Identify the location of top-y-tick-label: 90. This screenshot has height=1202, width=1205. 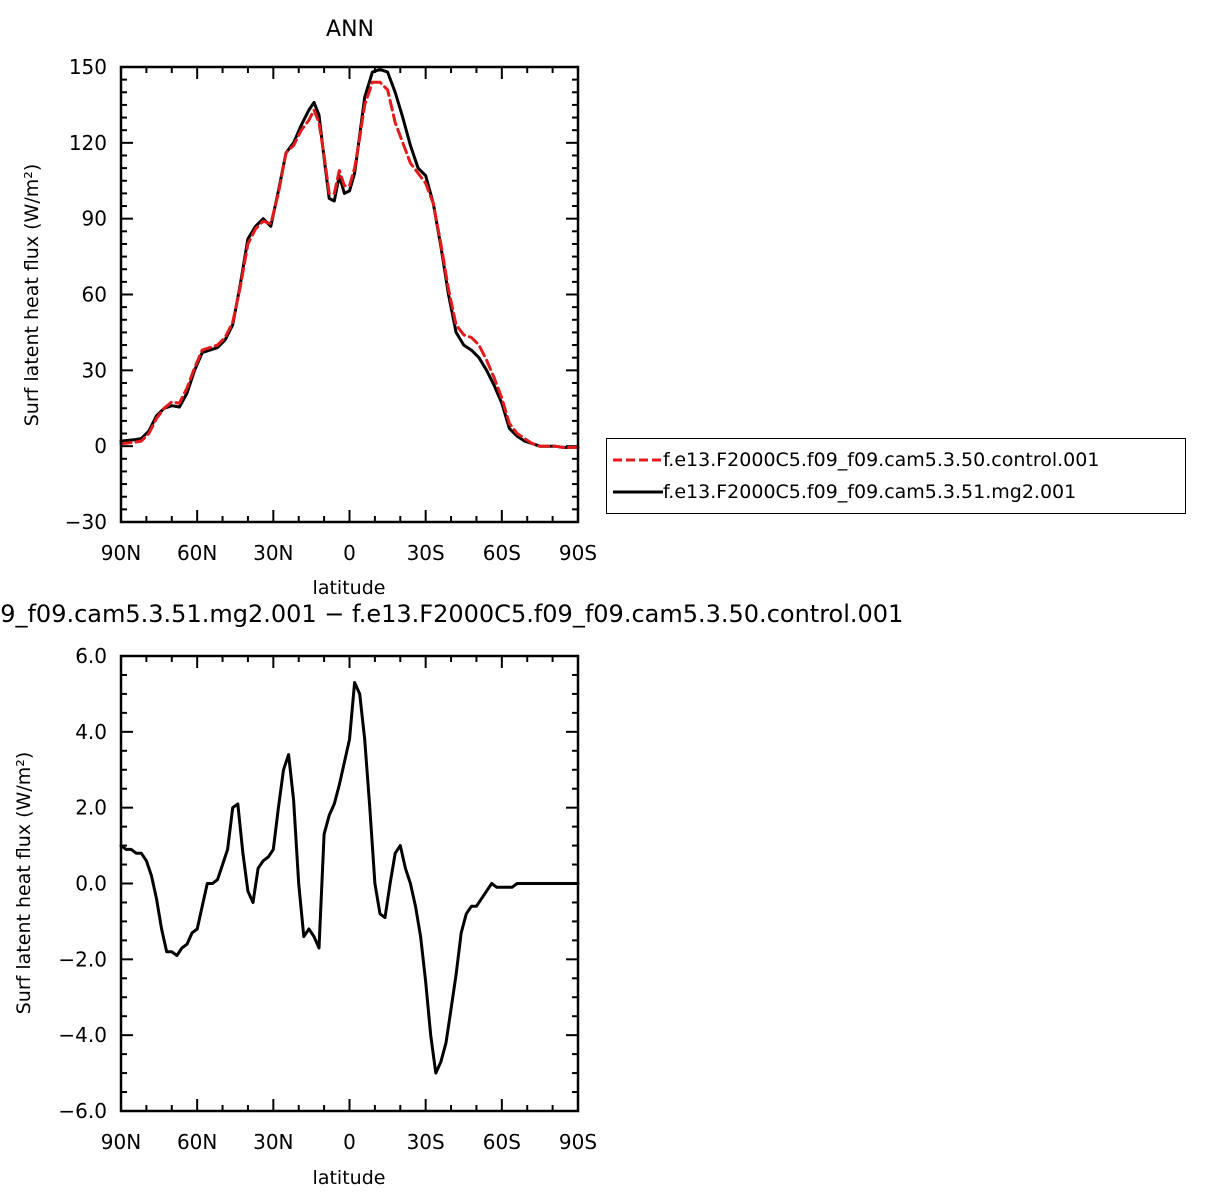
(94, 219).